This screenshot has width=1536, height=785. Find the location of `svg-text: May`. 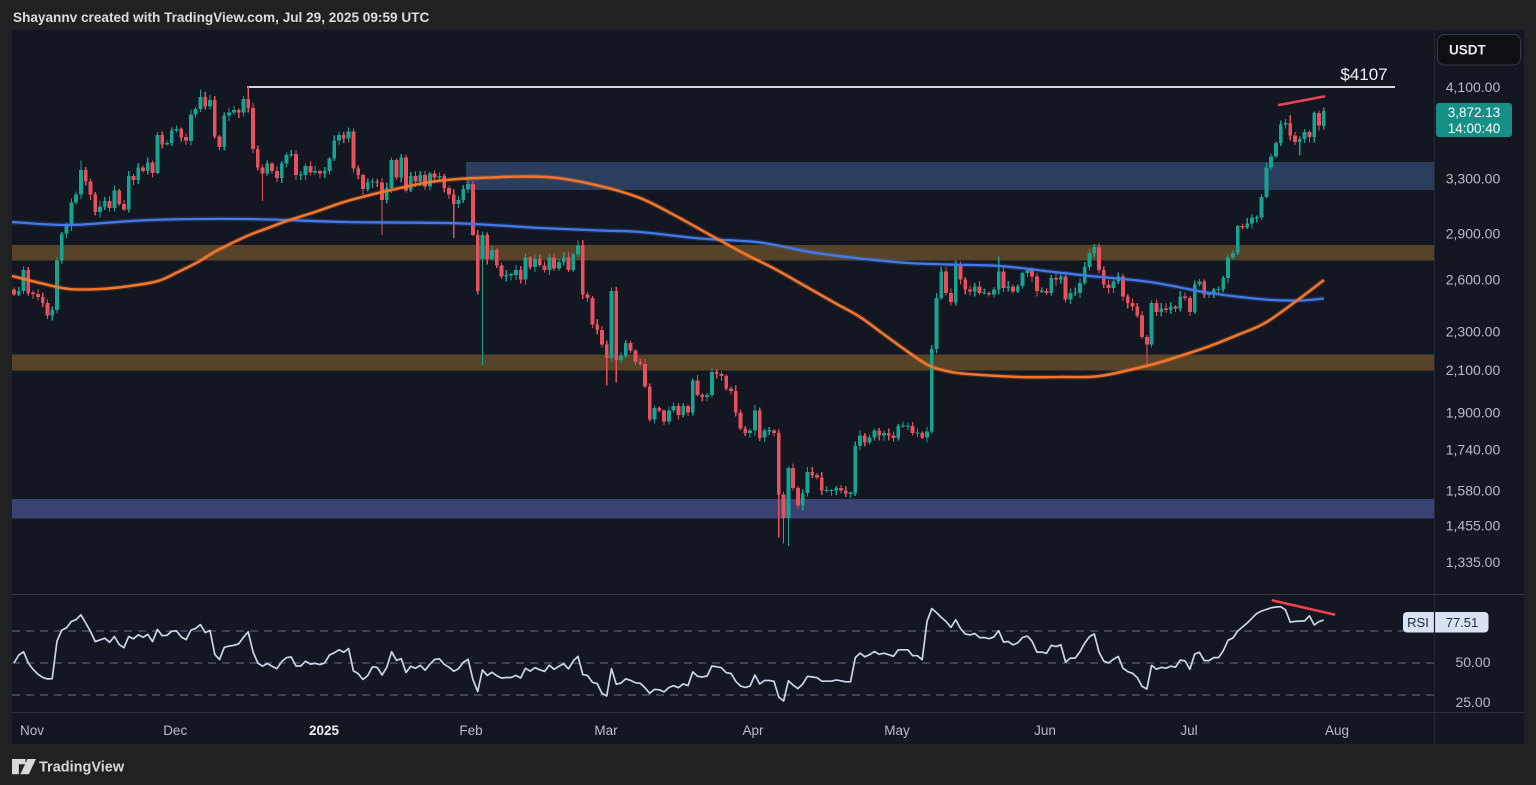

svg-text: May is located at coordinates (897, 730).